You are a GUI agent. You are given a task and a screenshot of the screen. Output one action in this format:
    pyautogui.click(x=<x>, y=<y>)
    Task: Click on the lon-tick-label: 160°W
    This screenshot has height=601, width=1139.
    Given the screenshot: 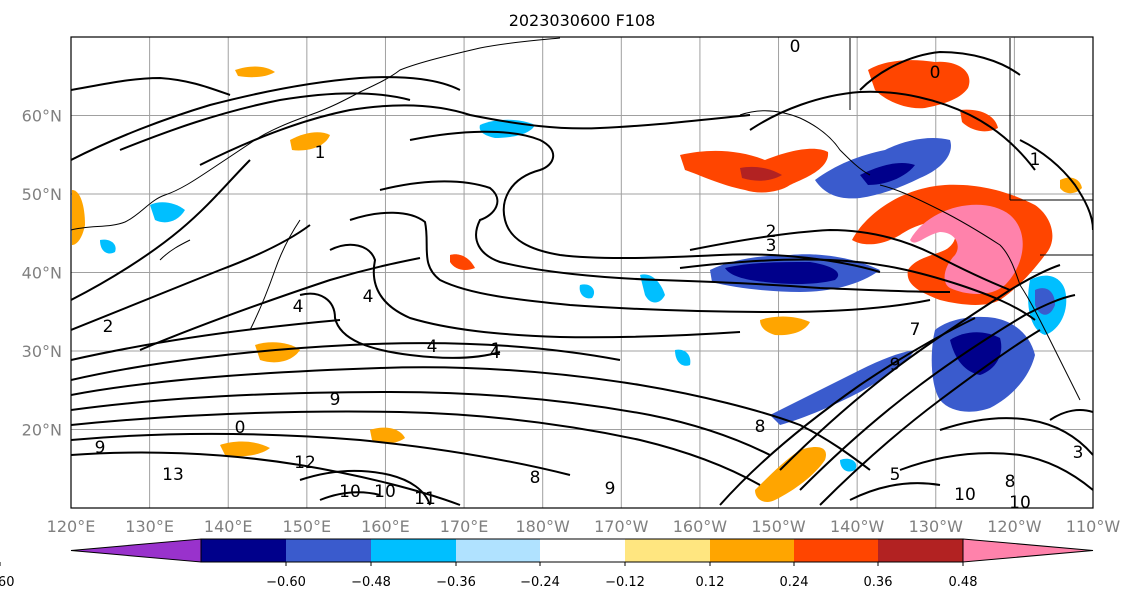 What is the action you would take?
    pyautogui.click(x=700, y=526)
    